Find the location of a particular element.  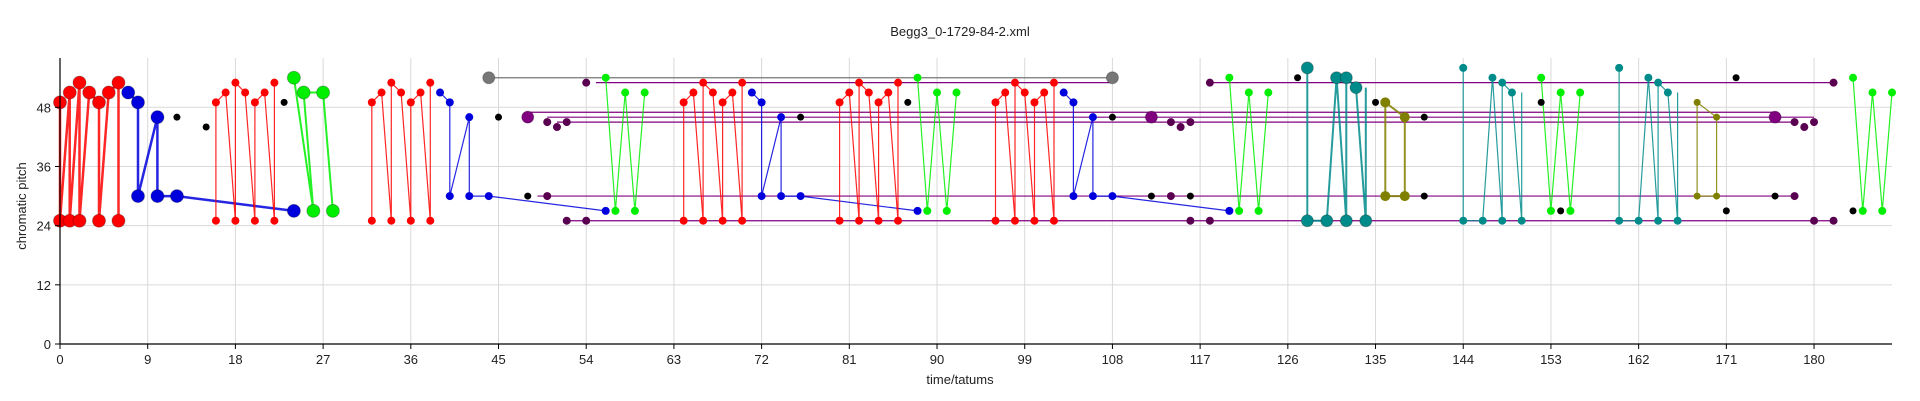

y-axis-label: chromatic pitch is located at coordinates (21, 205).